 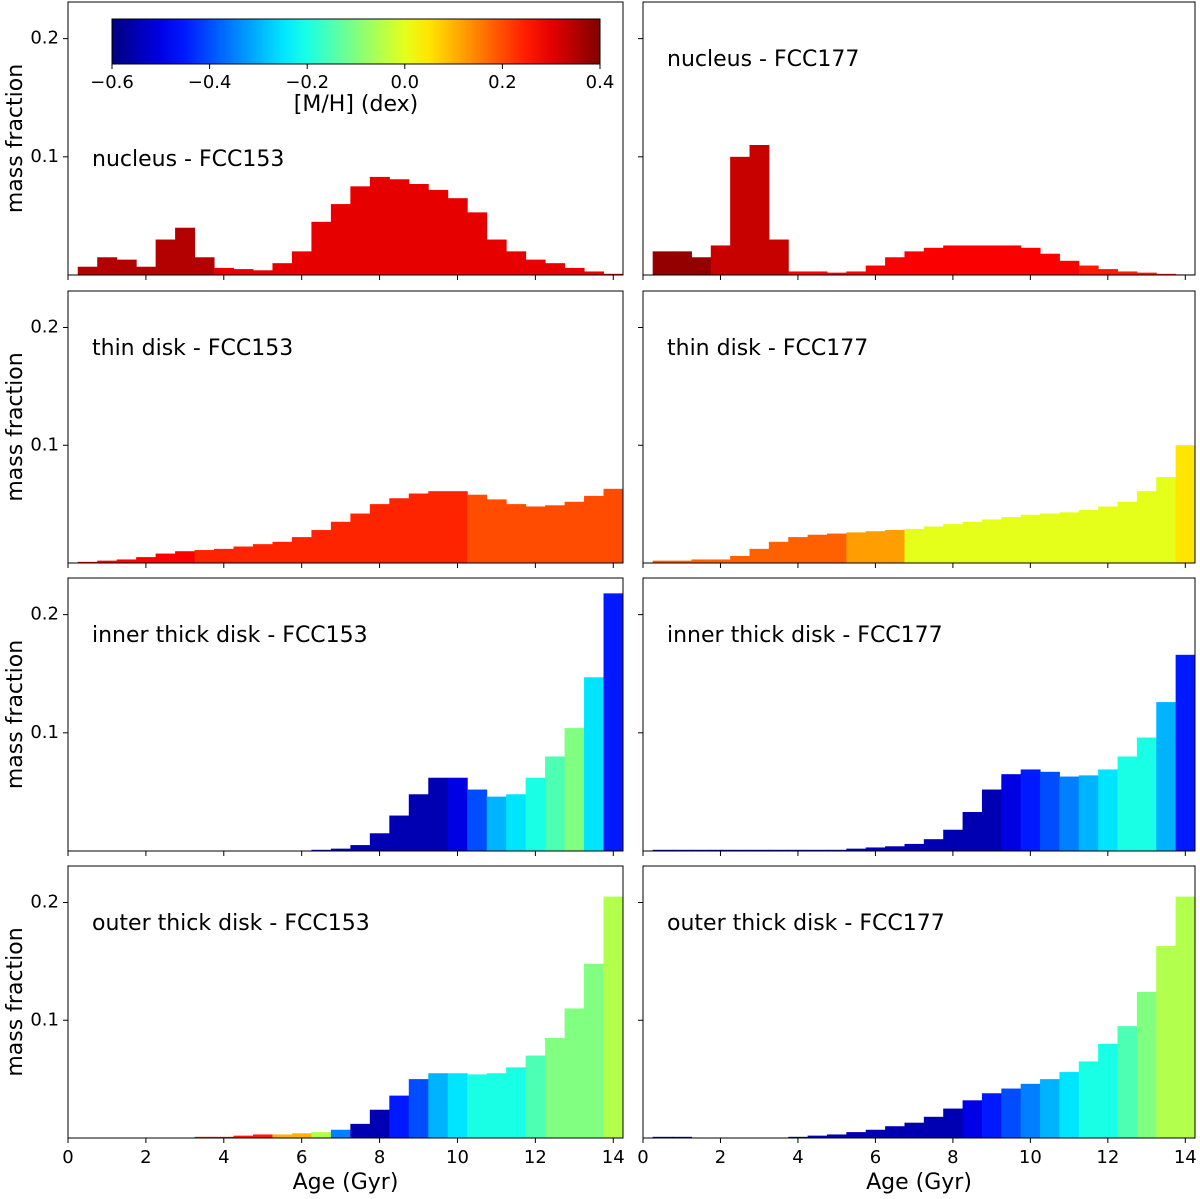 I want to click on axes-frame, so click(x=919, y=714).